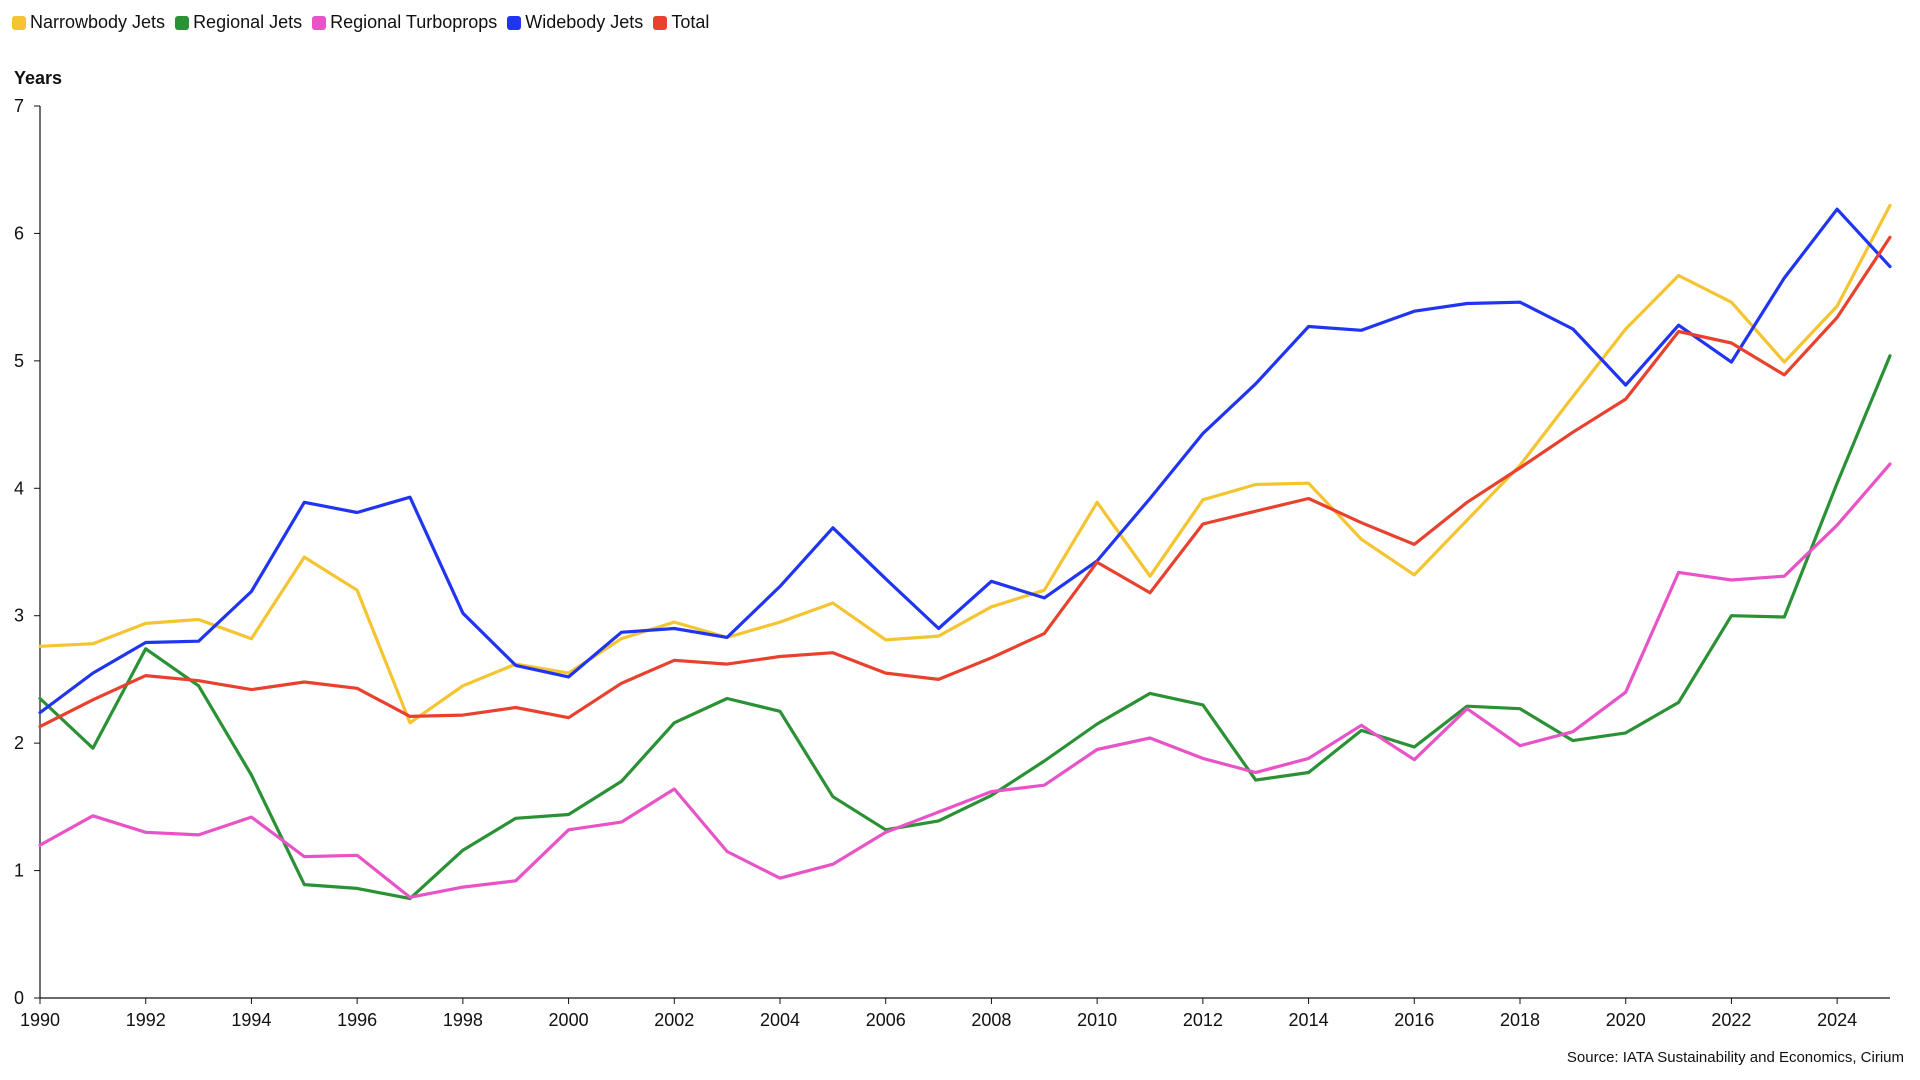 Image resolution: width=1920 pixels, height=1080 pixels. What do you see at coordinates (19, 743) in the screenshot?
I see `y-tick-label: 2` at bounding box center [19, 743].